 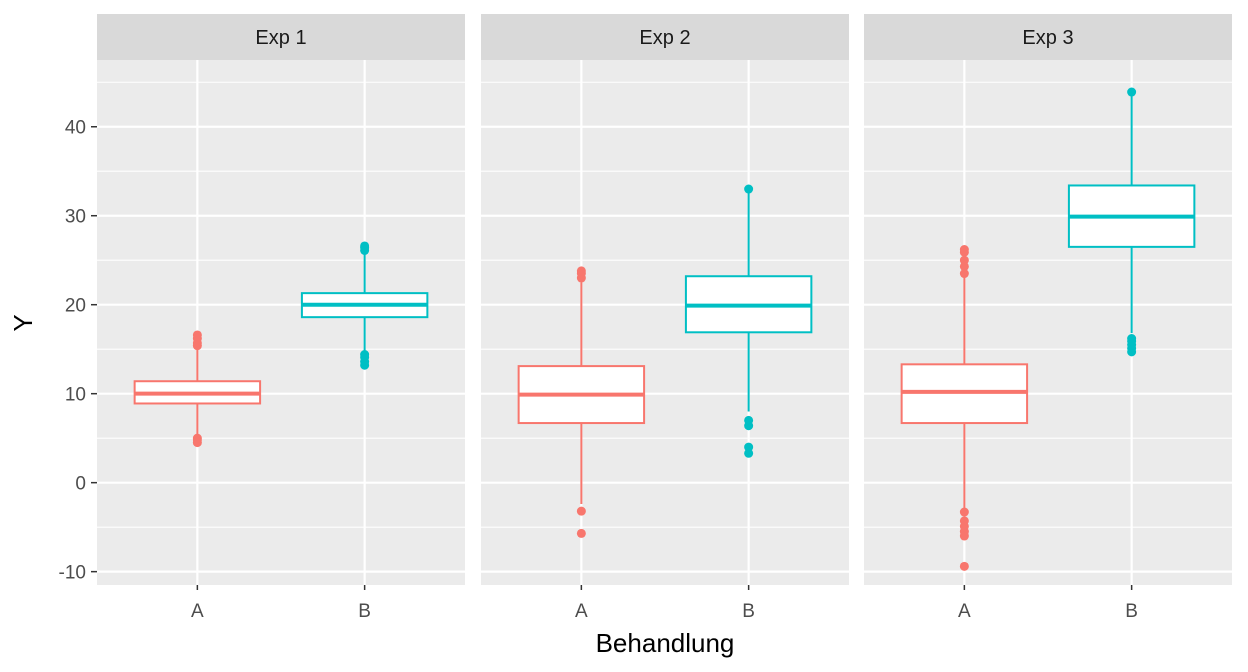 What do you see at coordinates (23, 322) in the screenshot?
I see `y-axis-title: Y` at bounding box center [23, 322].